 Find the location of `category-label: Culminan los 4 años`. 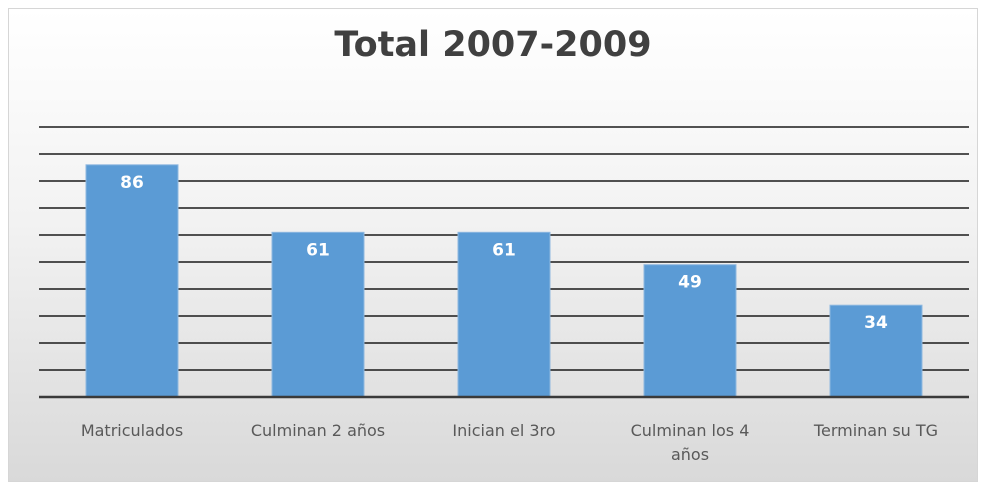

category-label: Culminan los 4 años is located at coordinates (690, 442).